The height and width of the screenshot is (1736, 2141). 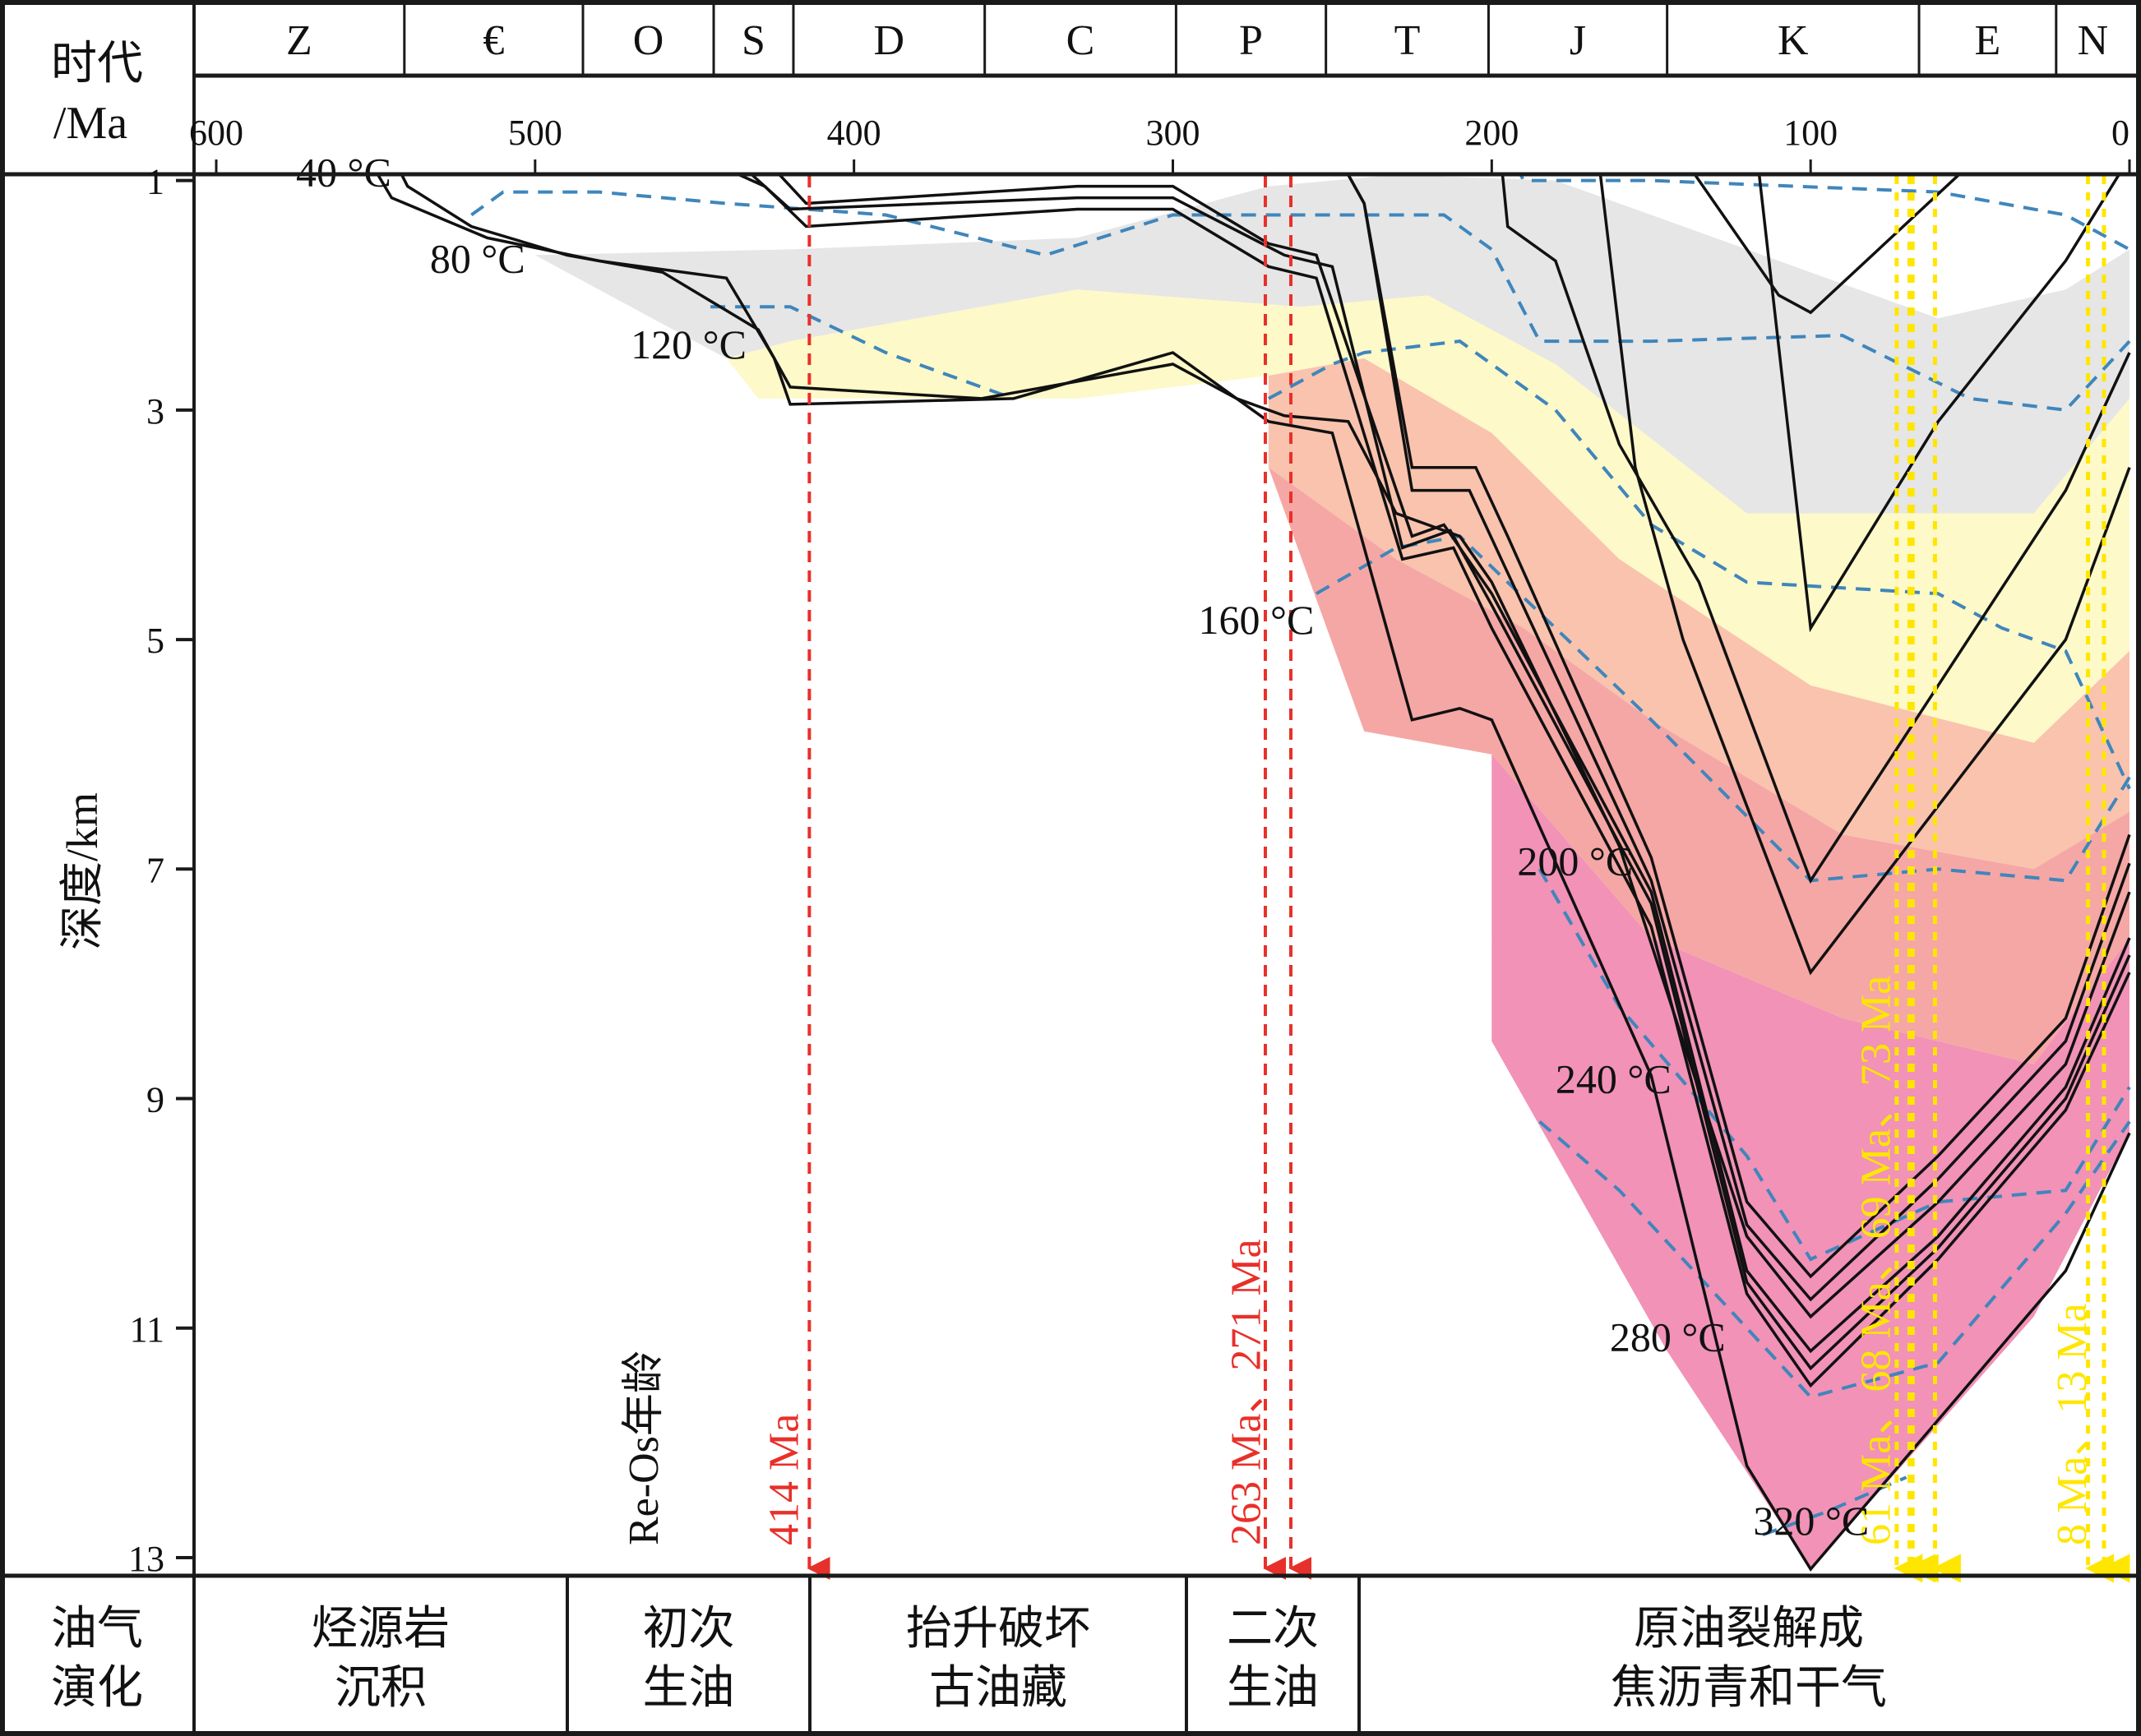 I want to click on age-label-red: 263 Ma、271 Ma, so click(x=1246, y=1392).